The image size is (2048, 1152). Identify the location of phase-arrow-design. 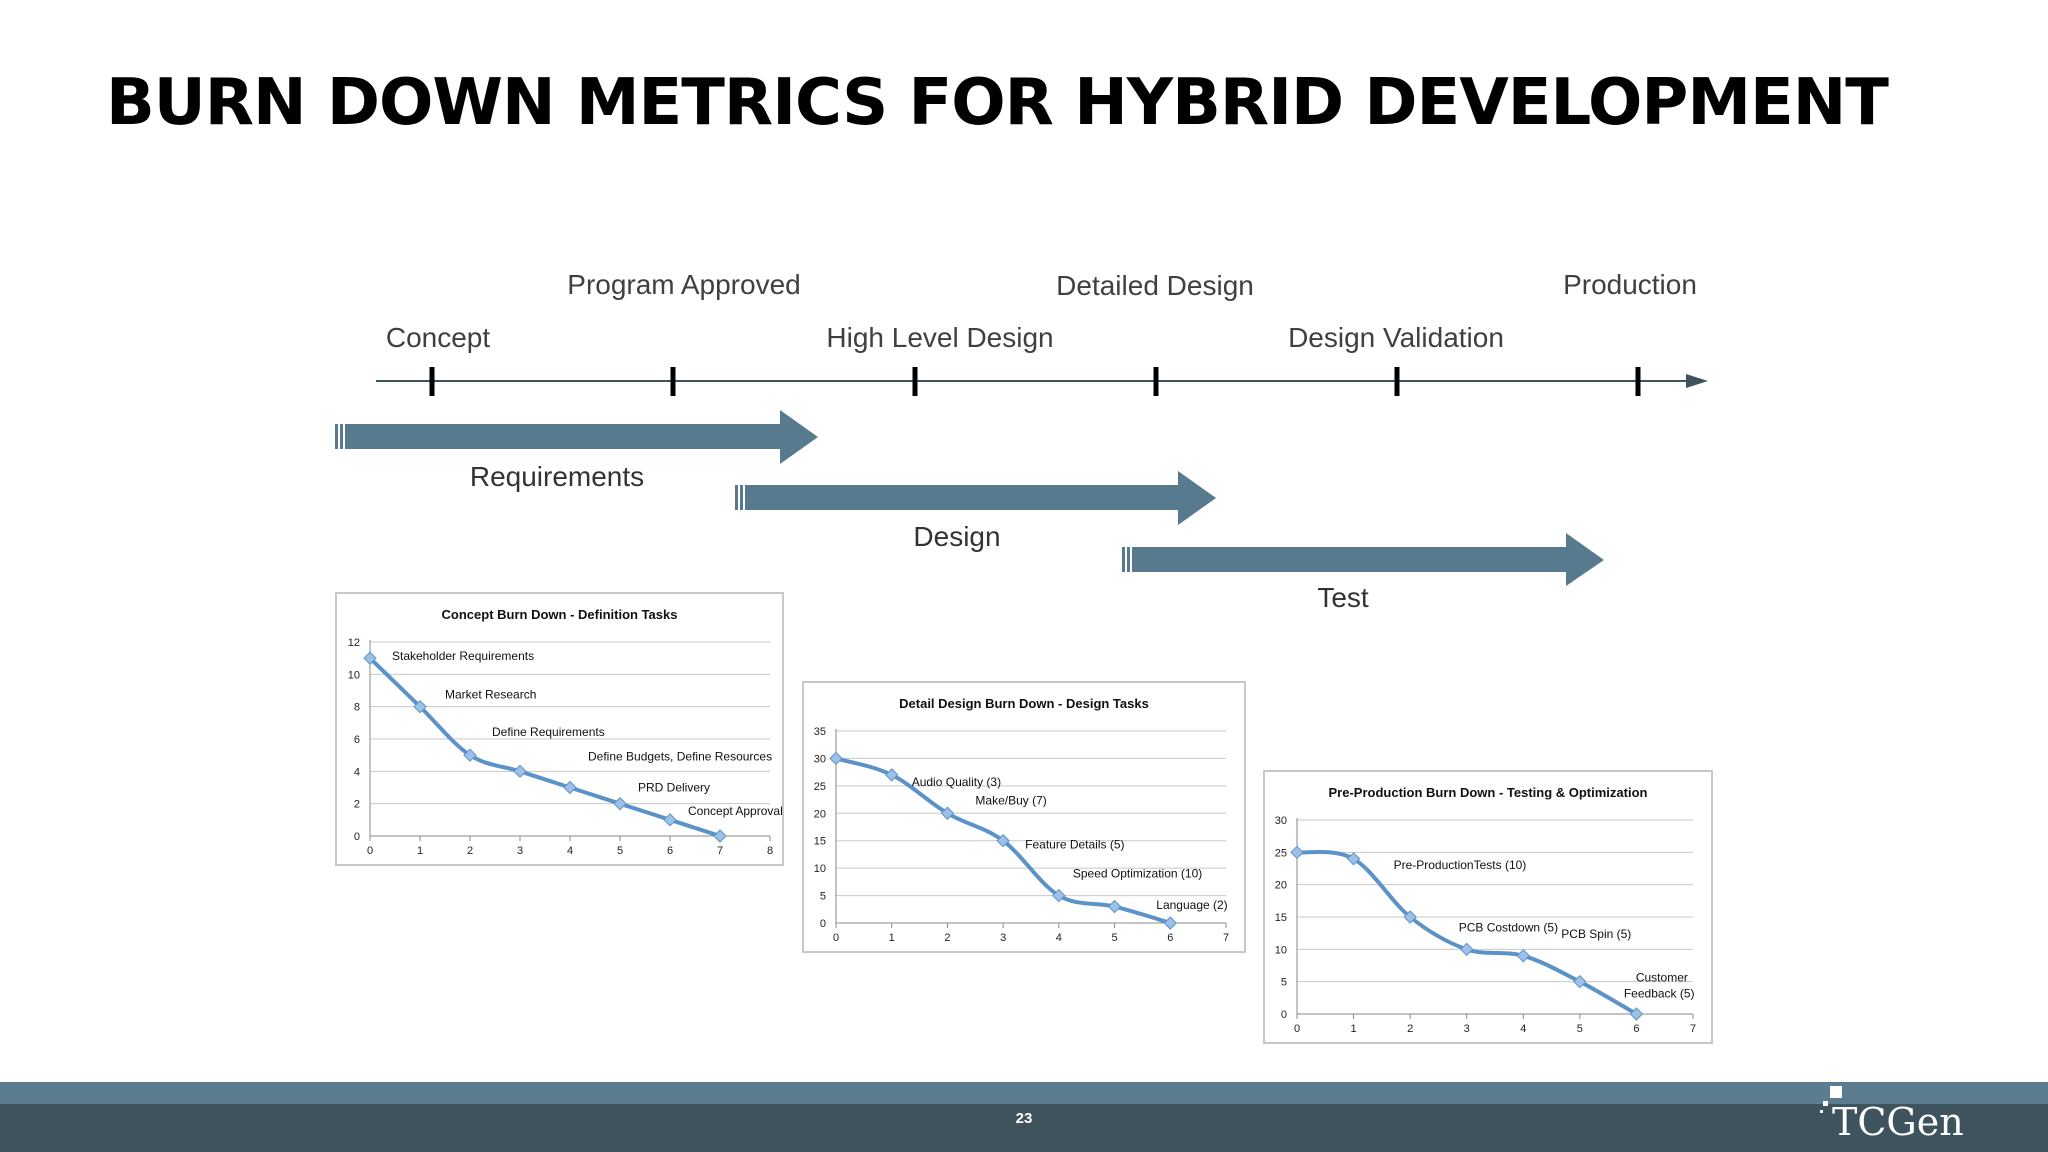
(975, 498).